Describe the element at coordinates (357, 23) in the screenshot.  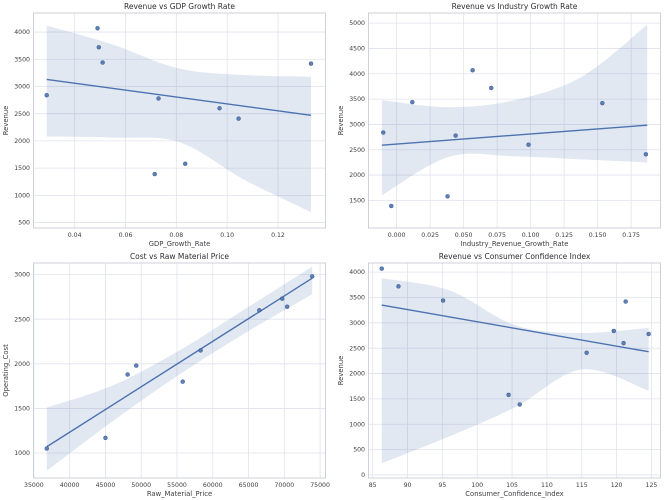
I see `y-tick-label: 5000` at that location.